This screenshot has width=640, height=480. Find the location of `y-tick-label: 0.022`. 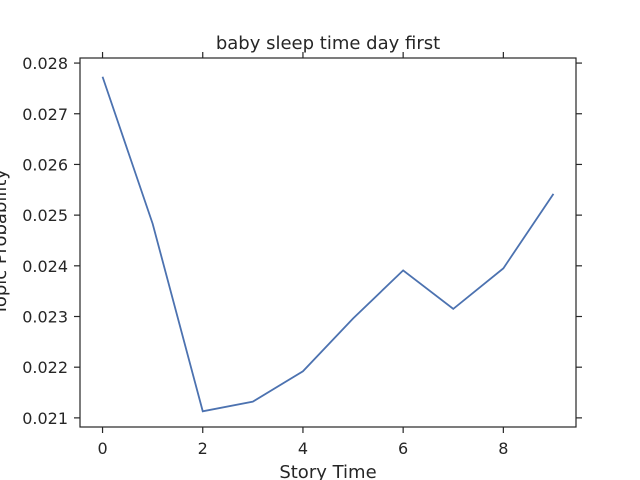

y-tick-label: 0.022 is located at coordinates (45, 367).